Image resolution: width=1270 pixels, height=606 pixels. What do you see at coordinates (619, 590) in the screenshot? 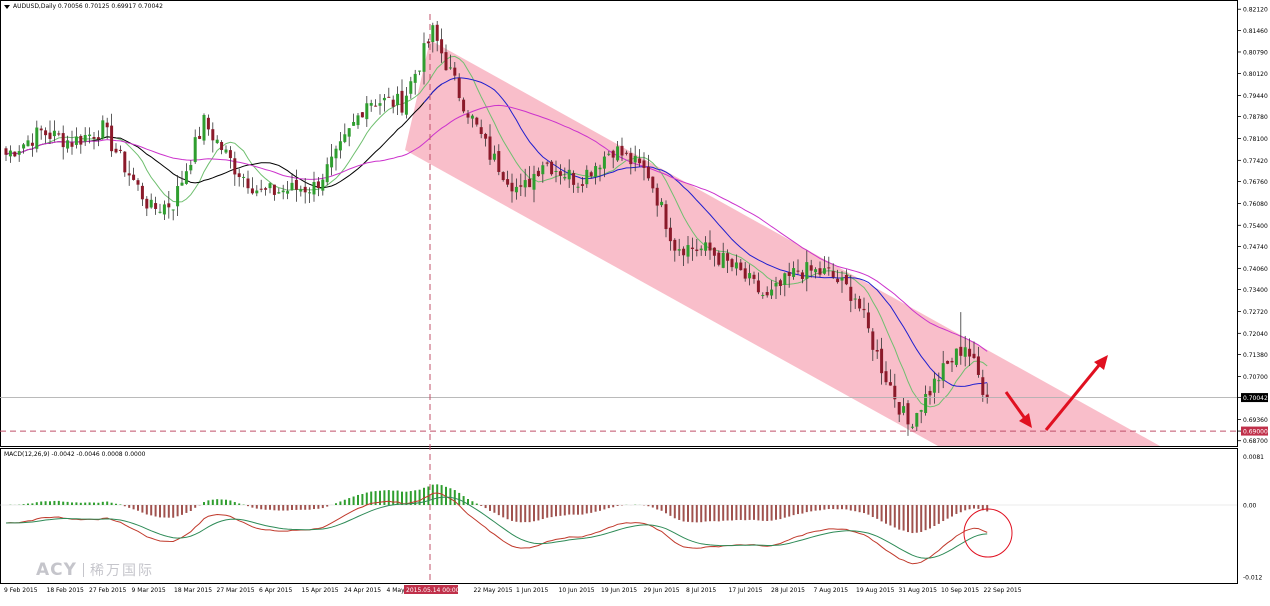
I see `x-tick-label: 19 Jun 2015` at bounding box center [619, 590].